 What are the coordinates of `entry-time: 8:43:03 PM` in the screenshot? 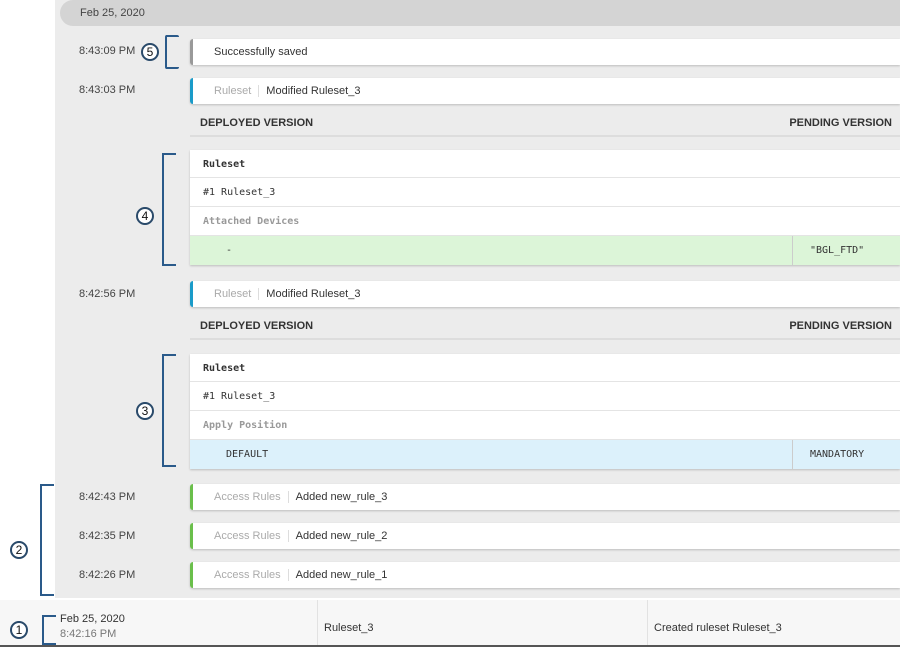 It's located at (107, 90).